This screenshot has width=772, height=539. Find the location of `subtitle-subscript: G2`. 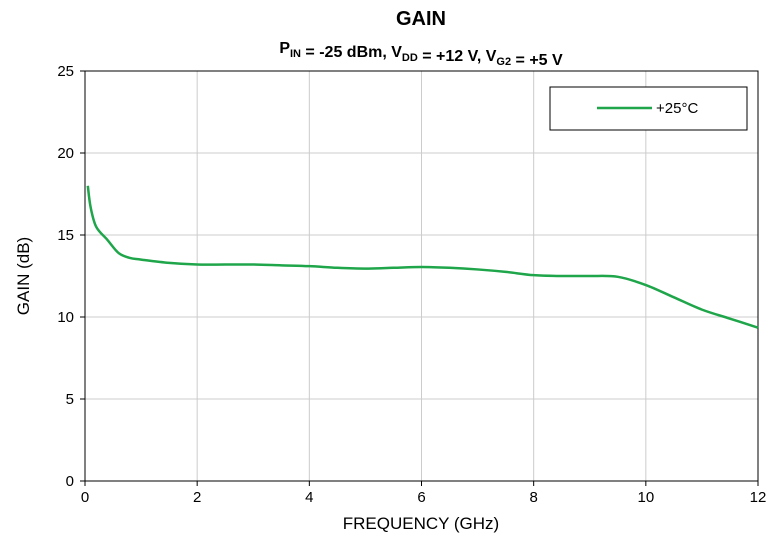

subtitle-subscript: G2 is located at coordinates (503, 62).